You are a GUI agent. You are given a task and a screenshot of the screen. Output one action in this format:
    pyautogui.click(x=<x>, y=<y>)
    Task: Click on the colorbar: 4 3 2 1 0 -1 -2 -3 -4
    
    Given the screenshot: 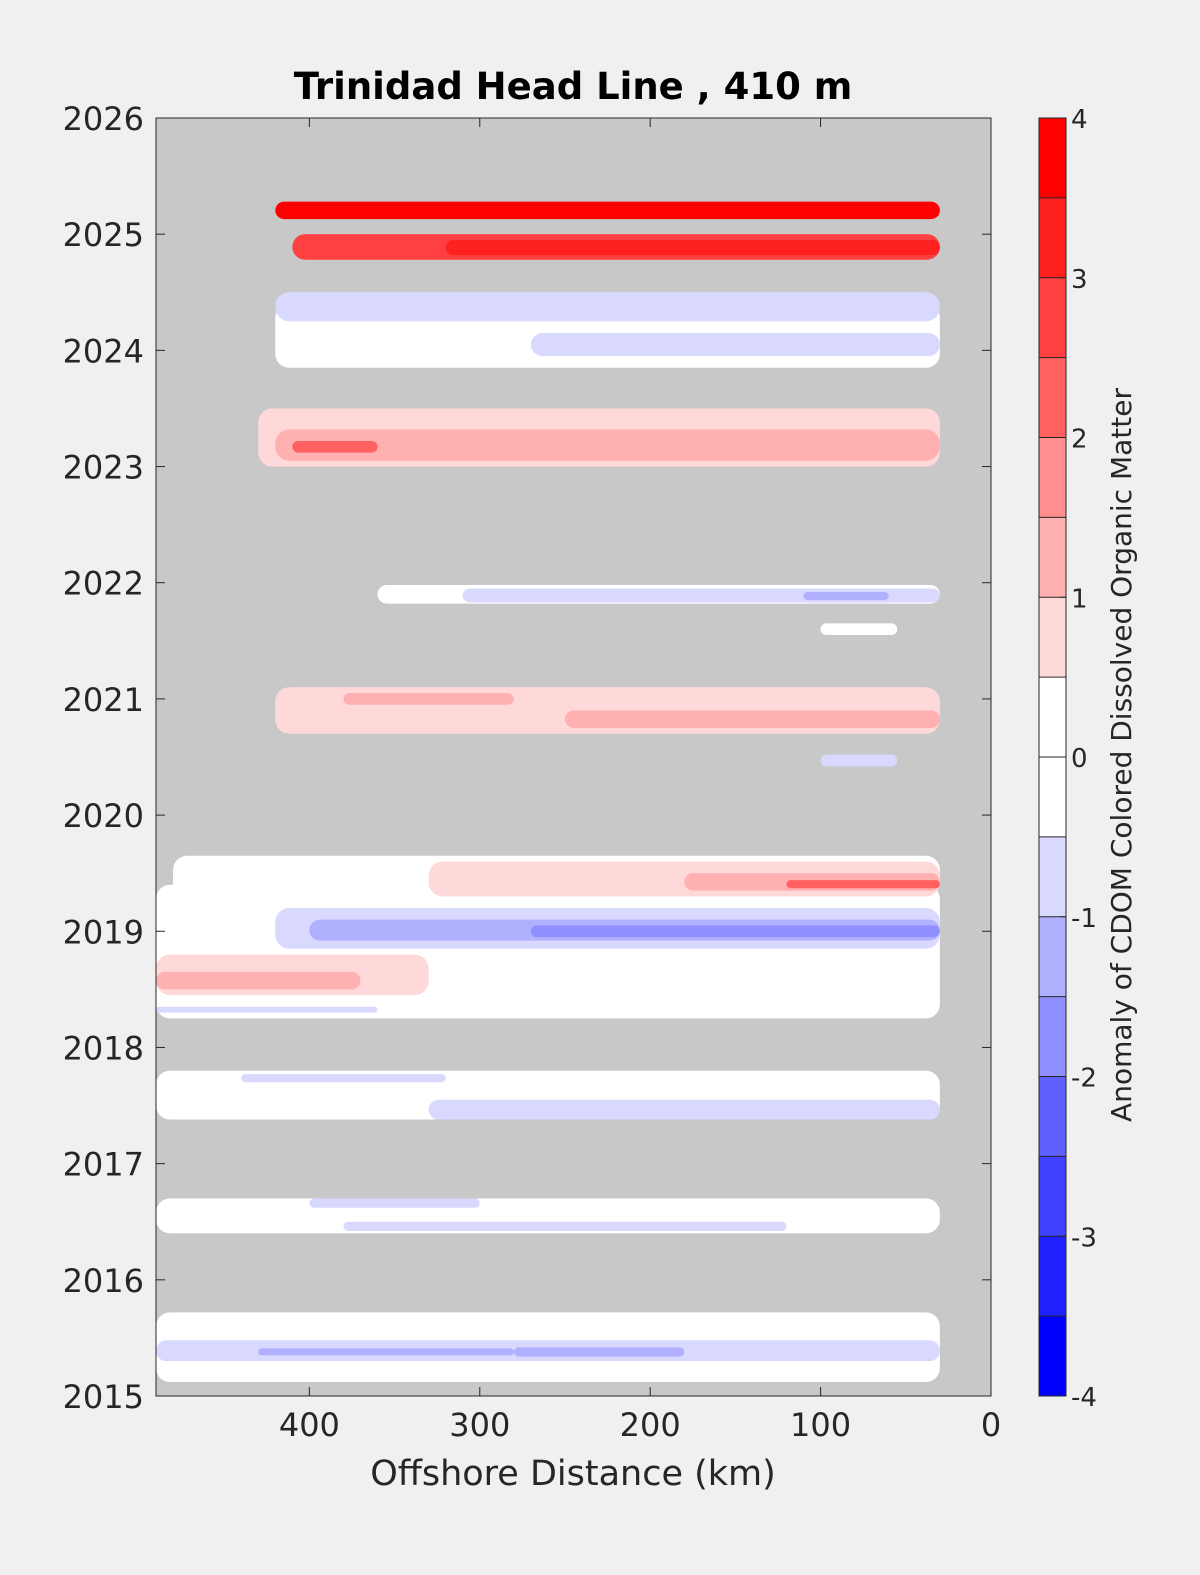 What is the action you would take?
    pyautogui.click(x=1067, y=759)
    